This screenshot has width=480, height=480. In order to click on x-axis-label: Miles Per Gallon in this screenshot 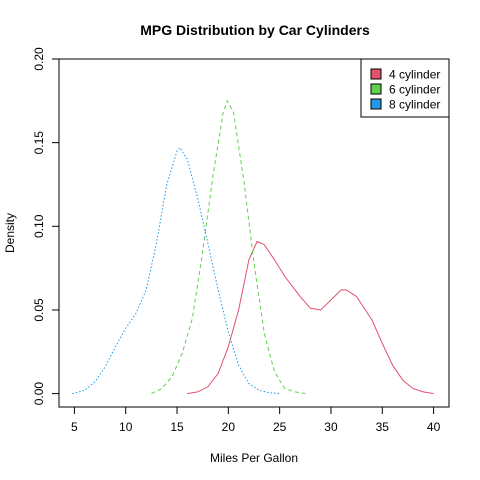, I will do `click(254, 458)`.